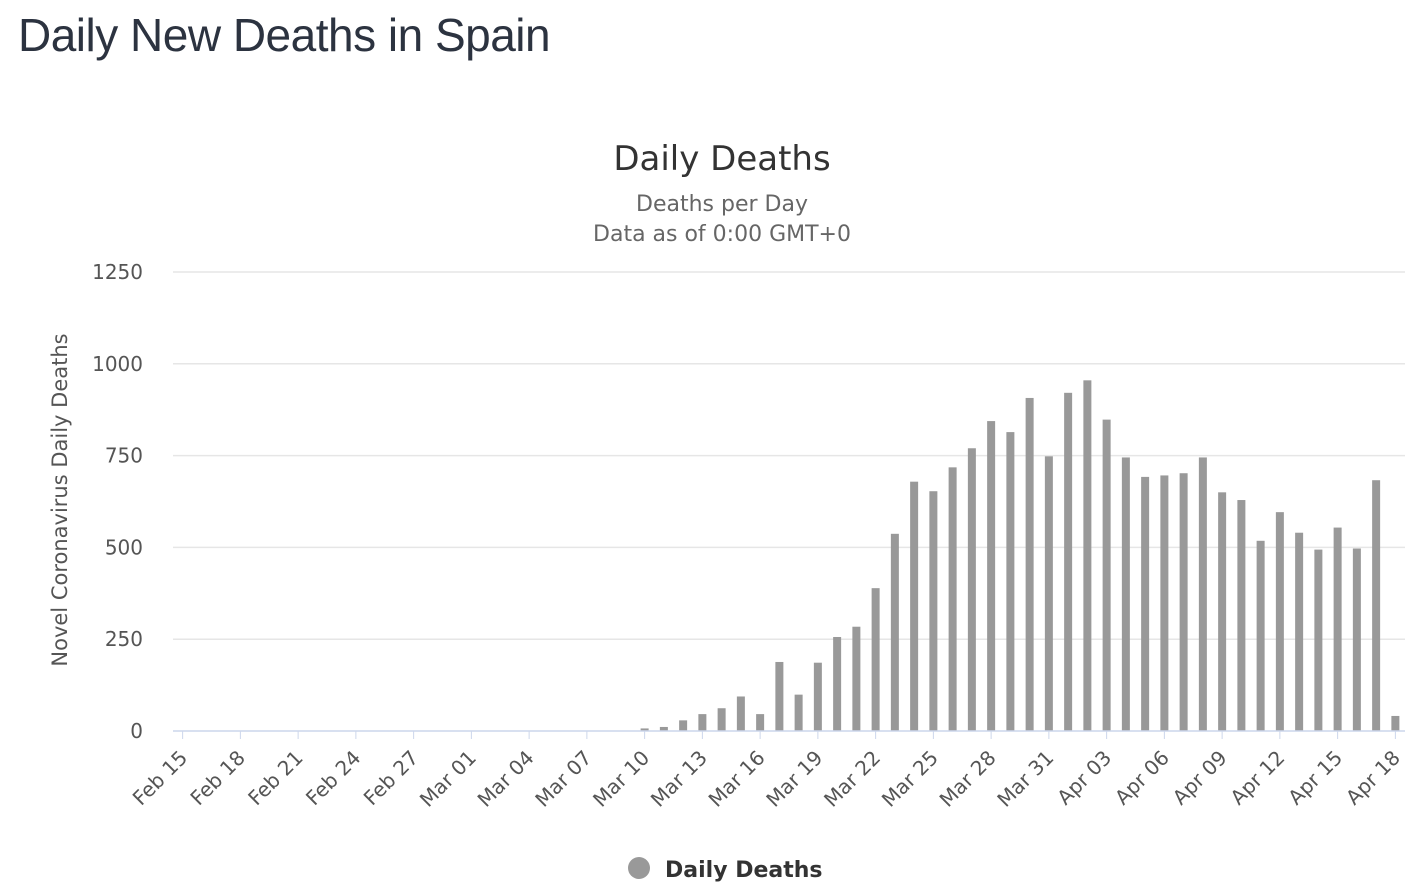 The height and width of the screenshot is (896, 1428). I want to click on y-tick-label: 0, so click(136, 731).